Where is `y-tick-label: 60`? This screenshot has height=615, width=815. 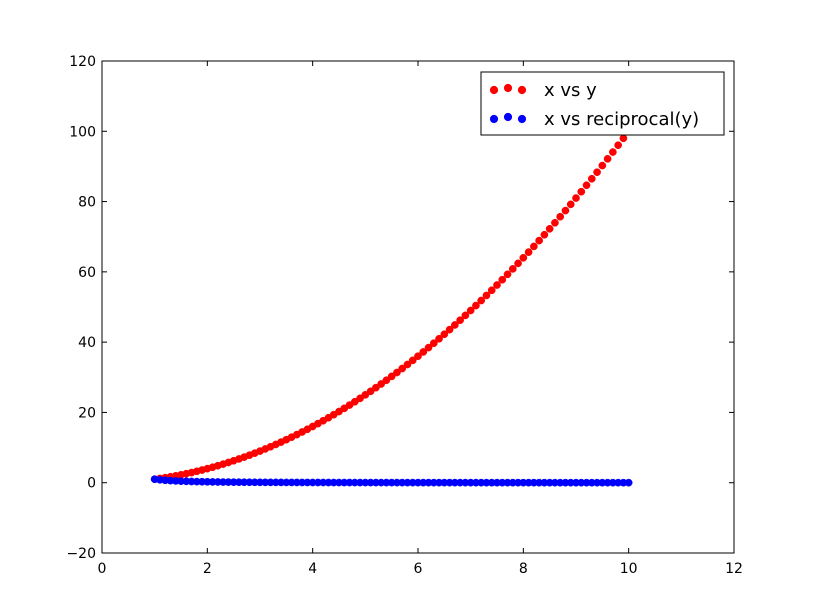 y-tick-label: 60 is located at coordinates (87, 273).